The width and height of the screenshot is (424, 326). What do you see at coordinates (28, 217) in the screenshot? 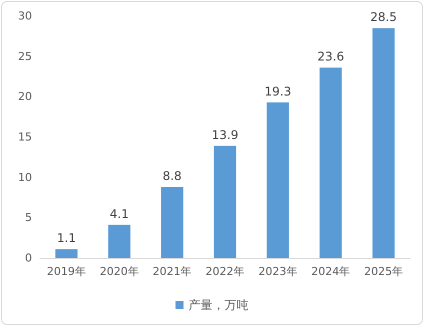
I see `y-tick-label: 5` at bounding box center [28, 217].